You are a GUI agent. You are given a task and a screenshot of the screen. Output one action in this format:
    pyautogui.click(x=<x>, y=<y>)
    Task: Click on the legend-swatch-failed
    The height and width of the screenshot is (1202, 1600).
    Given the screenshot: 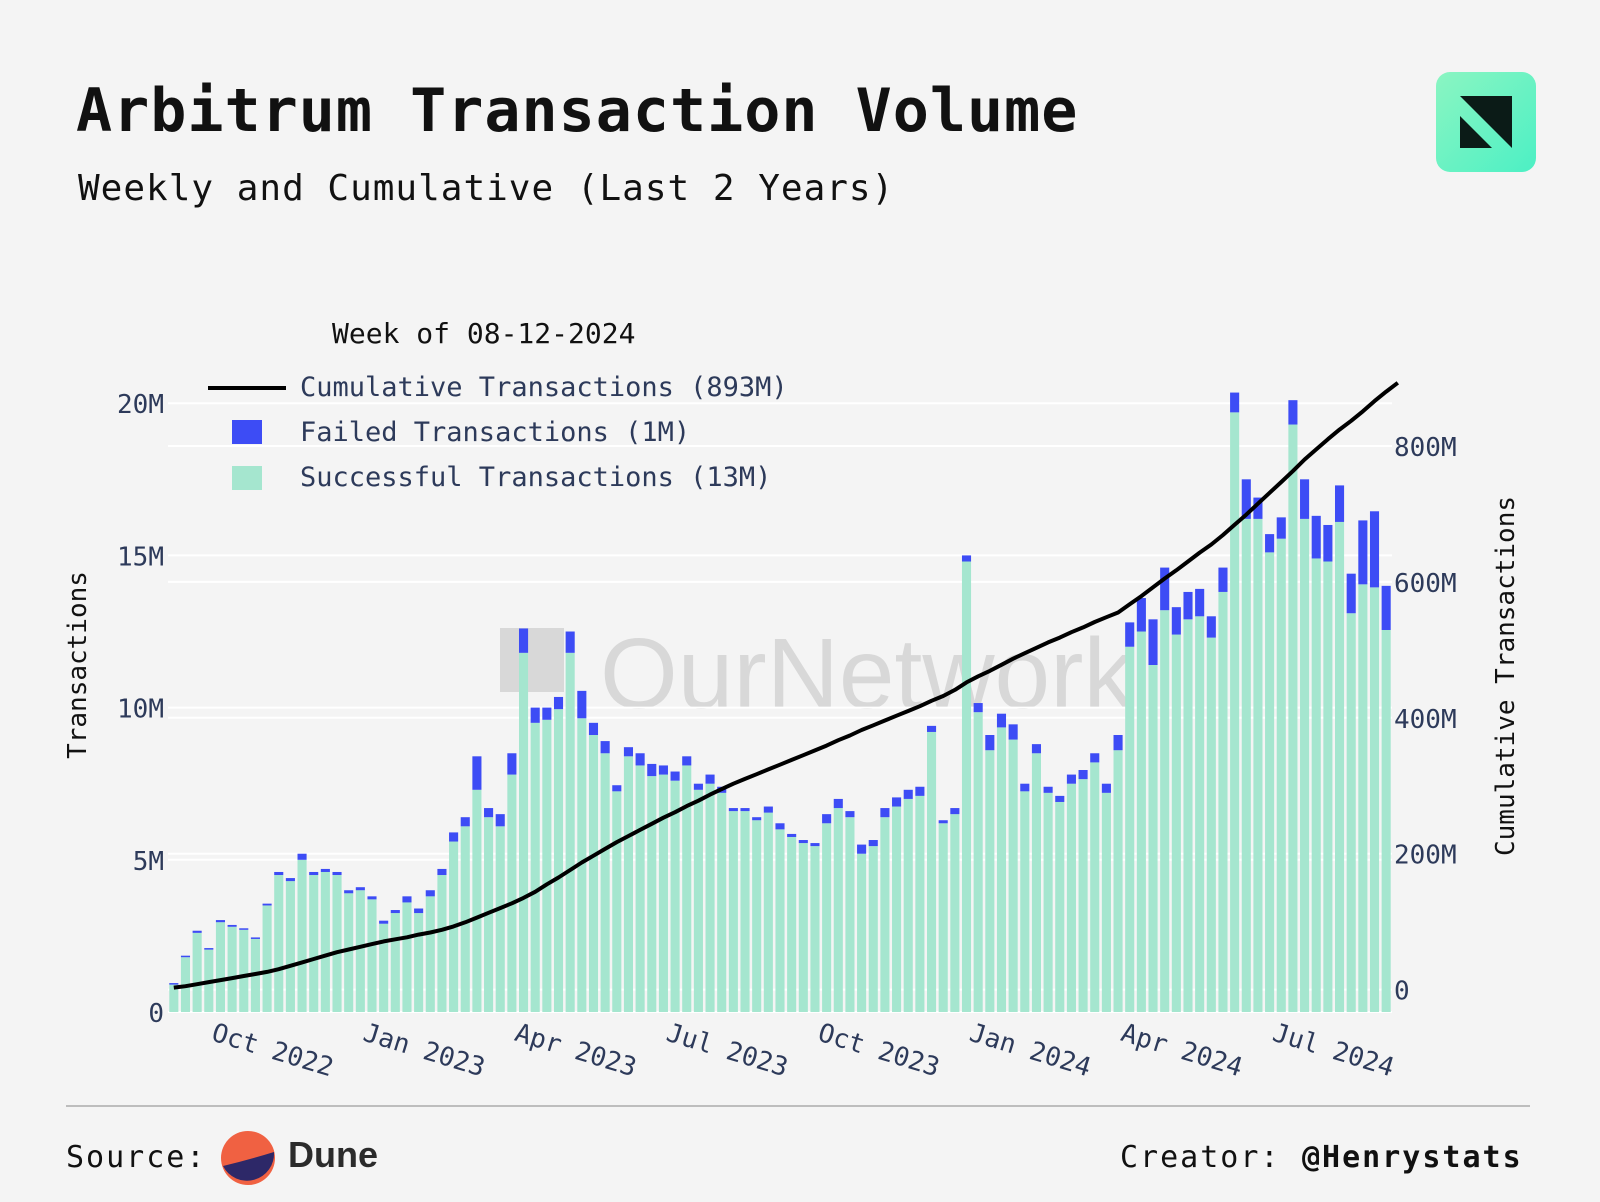 What is the action you would take?
    pyautogui.click(x=247, y=432)
    